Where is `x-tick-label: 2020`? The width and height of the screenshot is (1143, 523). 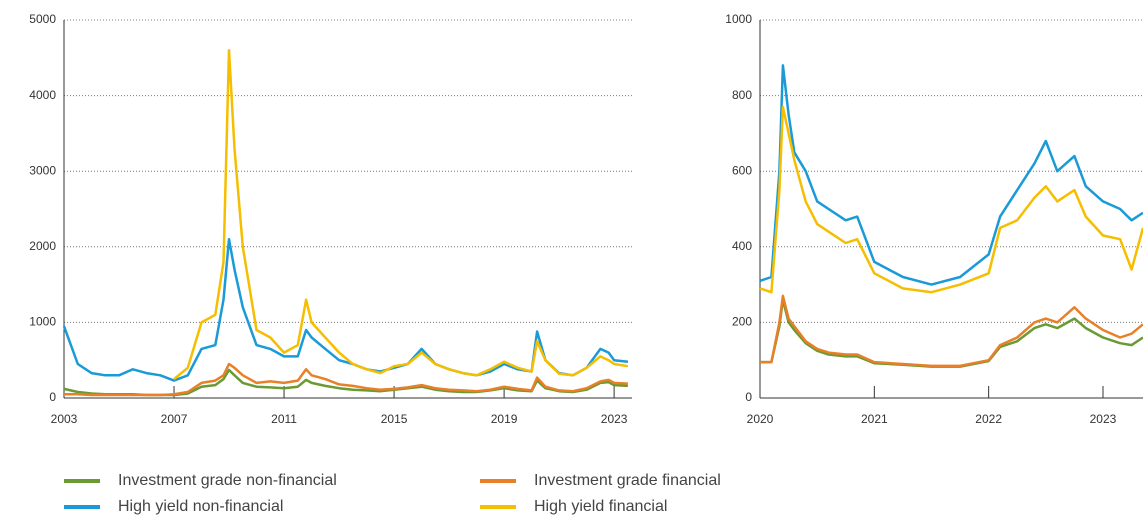 x-tick-label: 2020 is located at coordinates (760, 419).